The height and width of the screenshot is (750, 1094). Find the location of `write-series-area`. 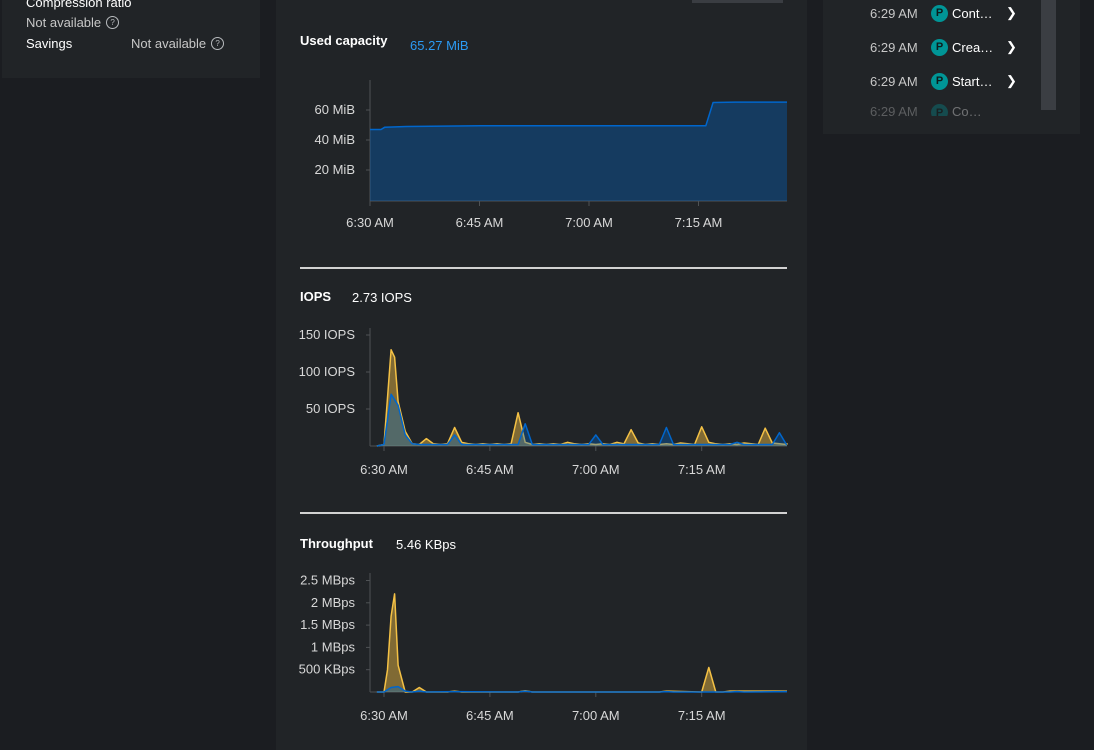

write-series-area is located at coordinates (581, 420).